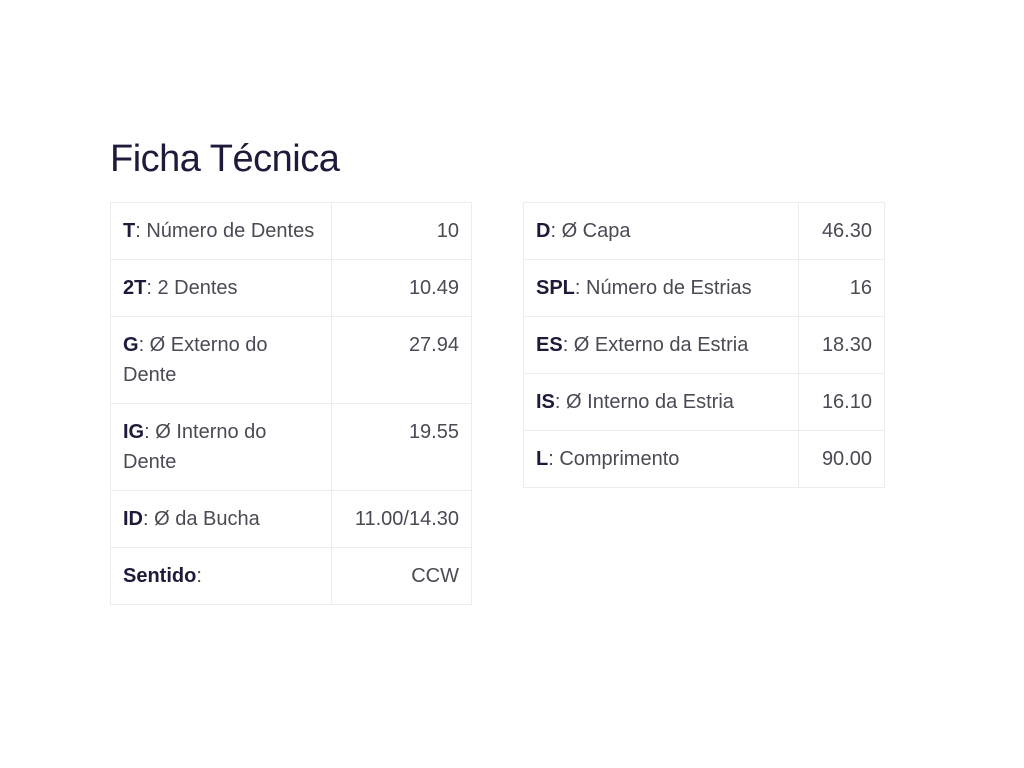 This screenshot has width=1024, height=768. I want to click on spec-description: : Comprimento, so click(614, 459).